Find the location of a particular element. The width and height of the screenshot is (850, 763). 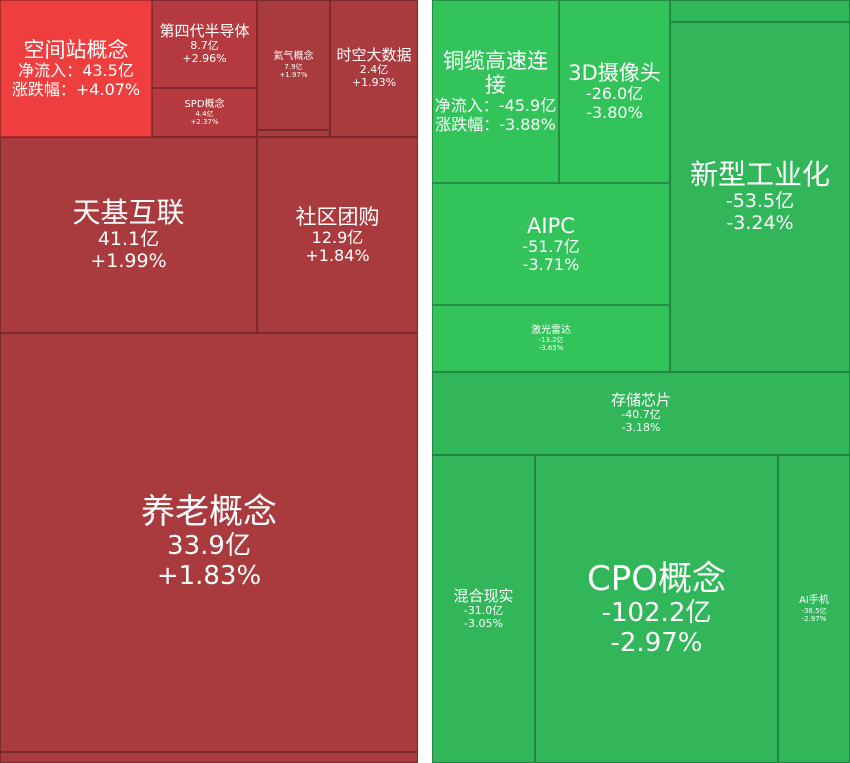

treemap-tile: 空间站概念 净流入：43.5亿 涨跌幅：+4.07% is located at coordinates (76, 68).